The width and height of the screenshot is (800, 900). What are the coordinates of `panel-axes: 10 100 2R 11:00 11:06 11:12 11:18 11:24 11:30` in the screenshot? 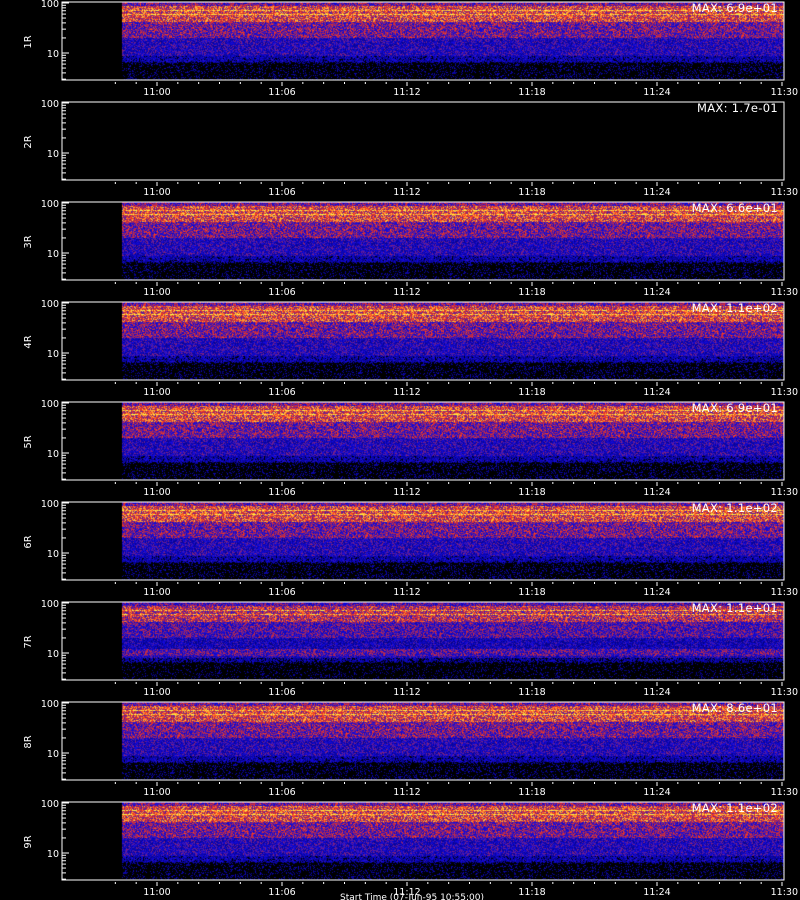 It's located at (410, 149).